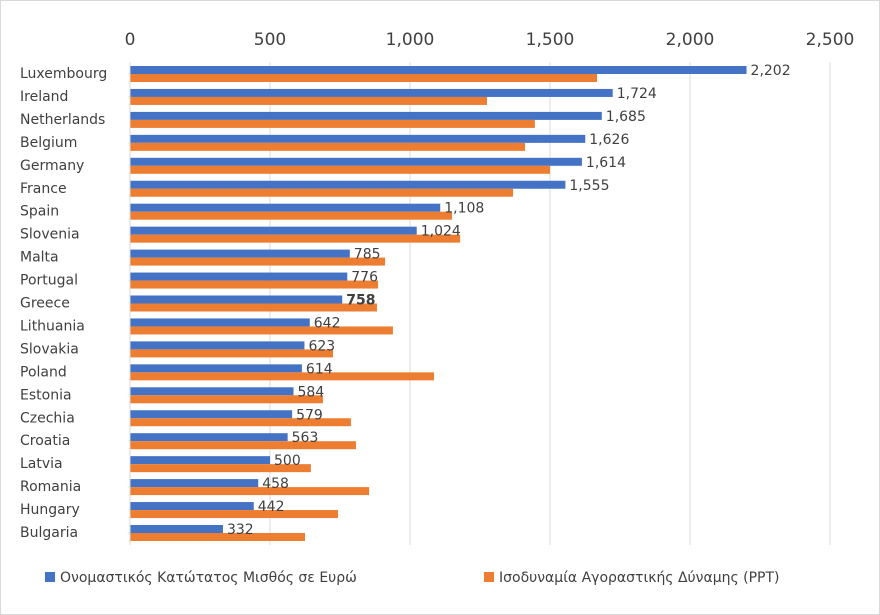 This screenshot has width=880, height=615. I want to click on y-tick-label: Netherlands, so click(62, 120).